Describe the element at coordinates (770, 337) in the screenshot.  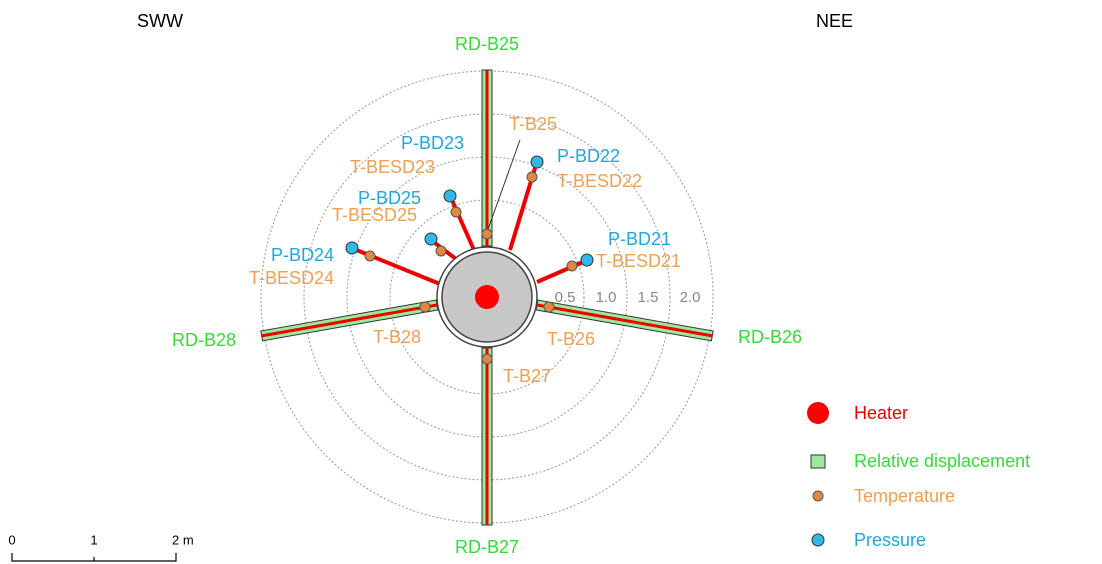
I see `rd-label: RD-B26` at that location.